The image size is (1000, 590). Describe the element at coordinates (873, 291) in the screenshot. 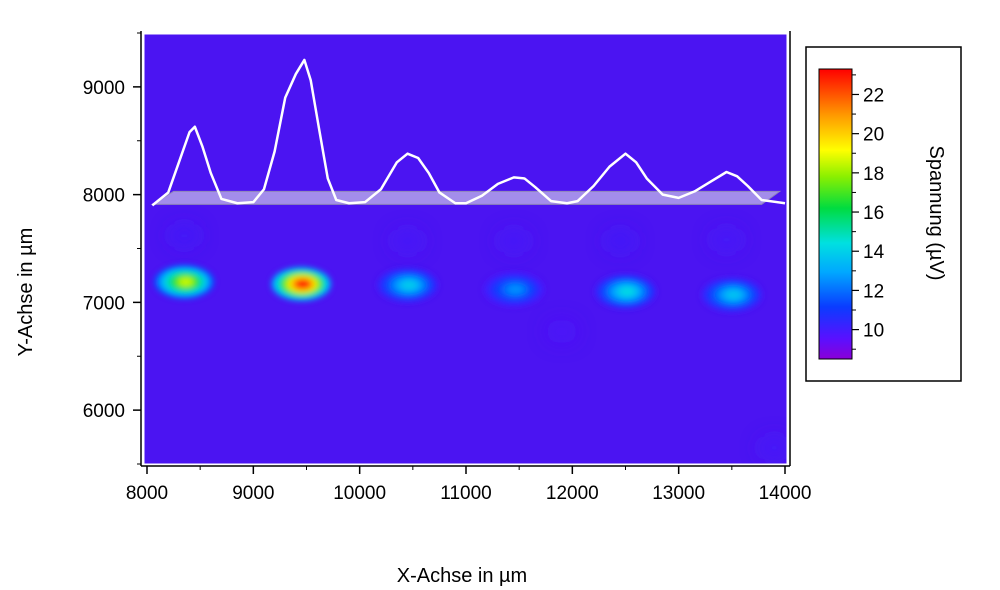

I see `colorbar-tick-label: 12` at that location.